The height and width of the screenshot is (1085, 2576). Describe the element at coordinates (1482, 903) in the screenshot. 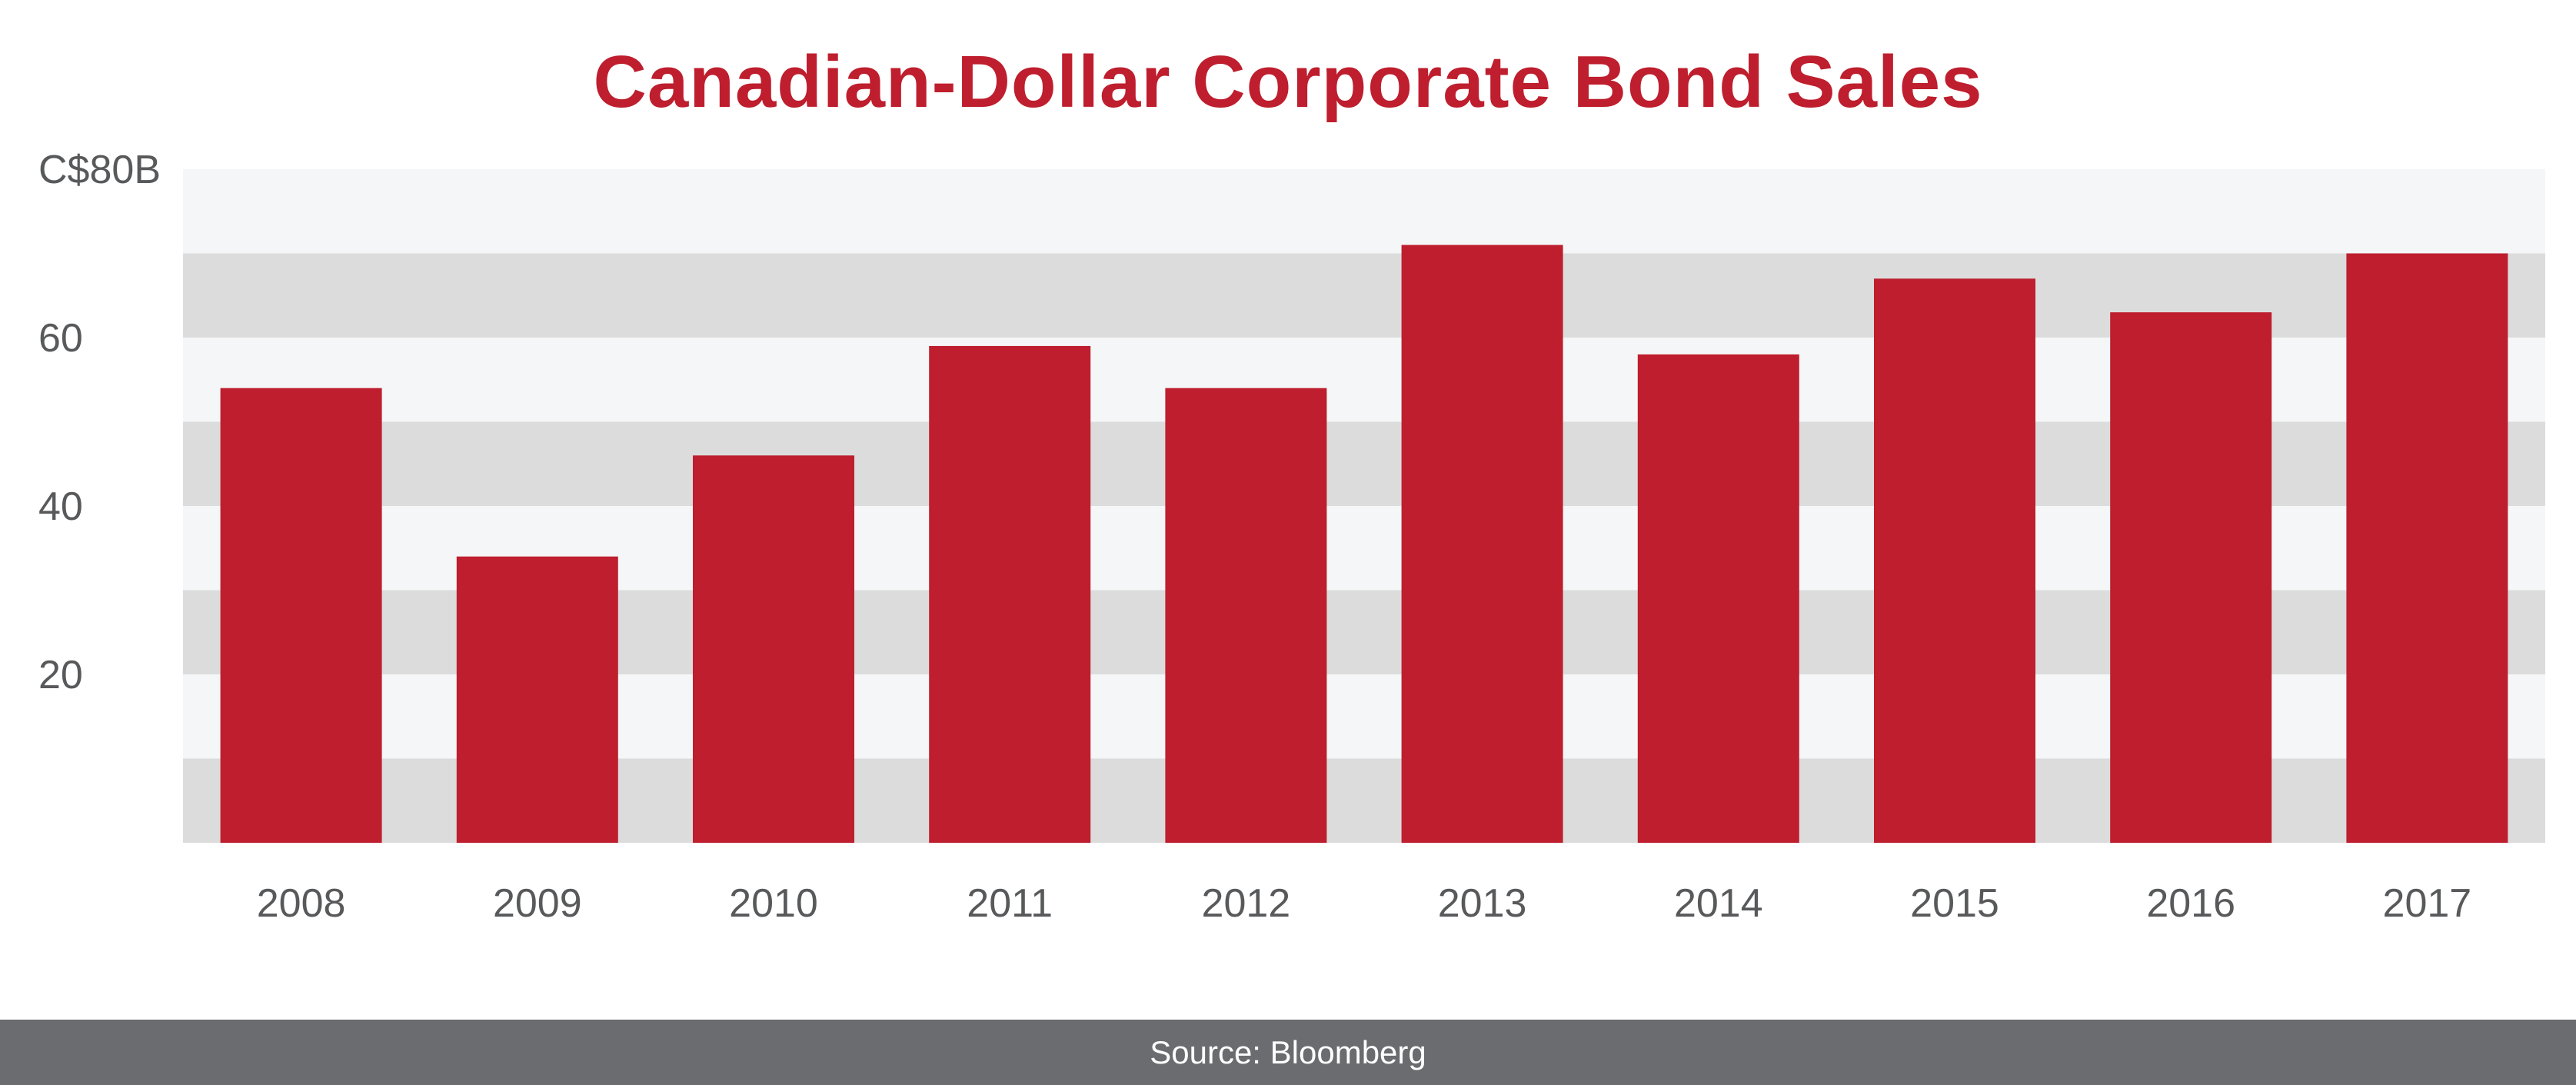

I see `x-tick-label: 2013` at that location.